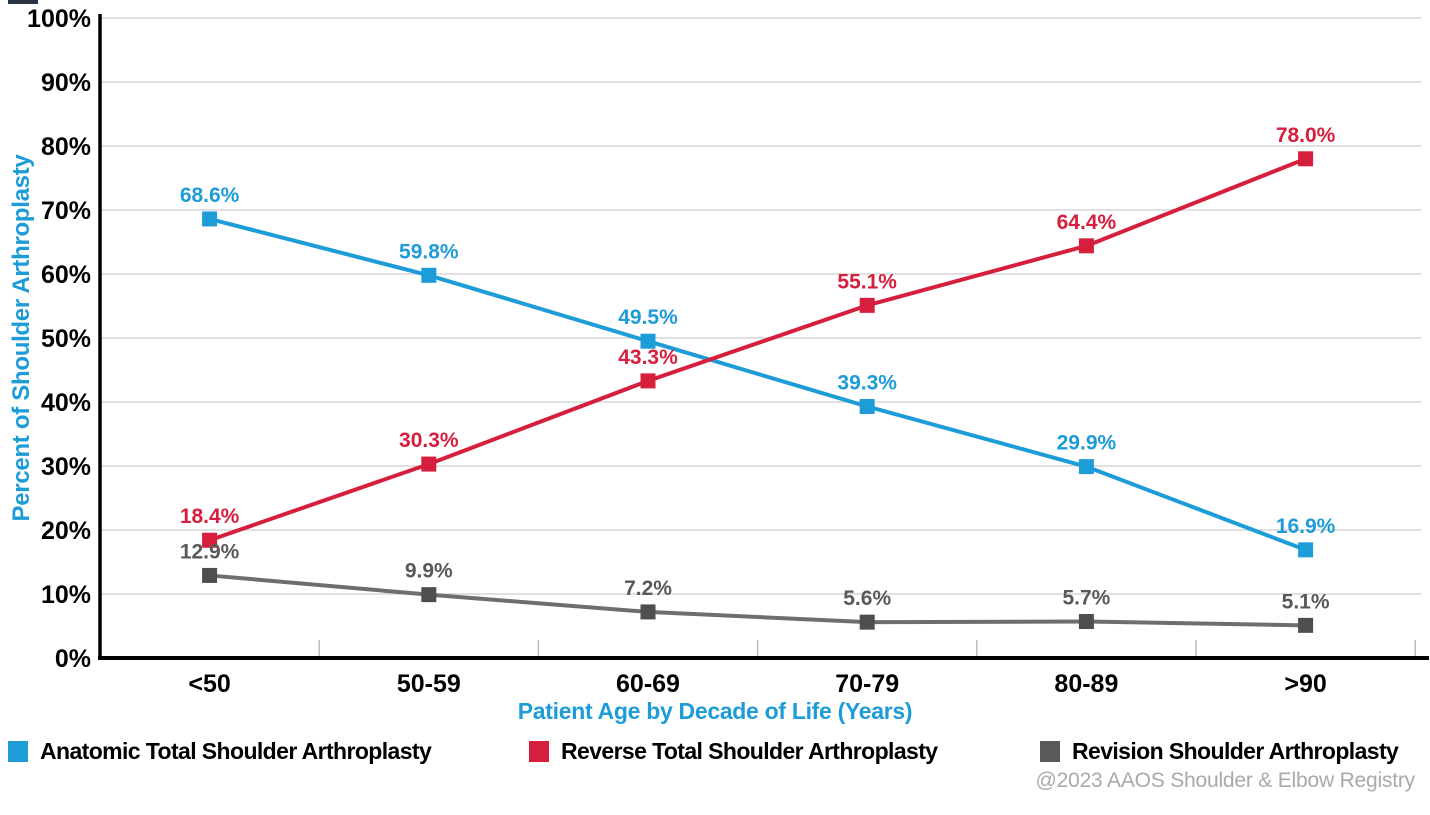  I want to click on x-axis-category-label: <50, so click(209, 684).